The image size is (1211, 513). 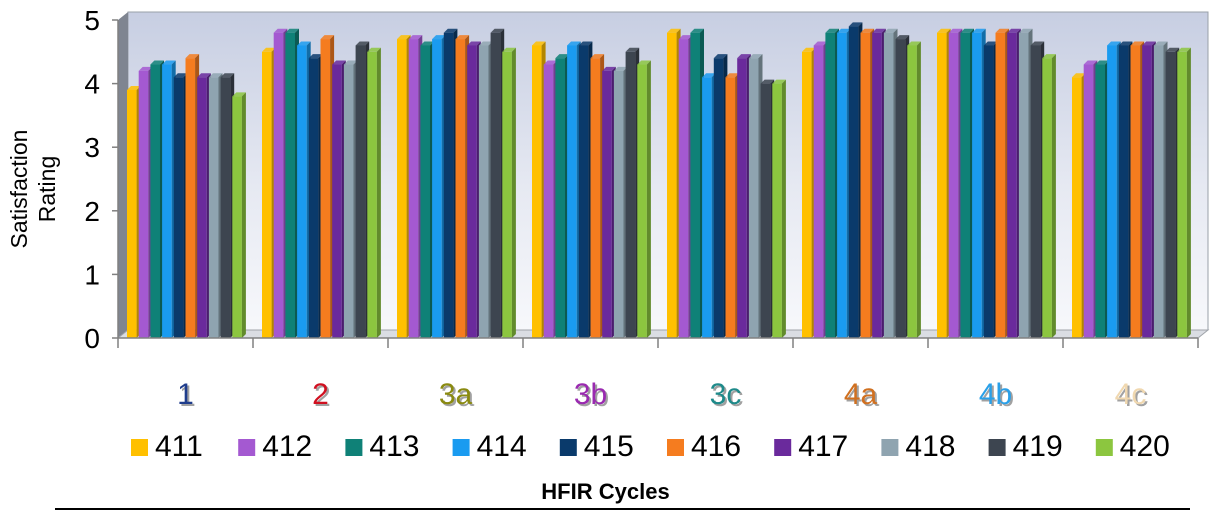 I want to click on y-tick-label: 2, so click(x=92, y=211).